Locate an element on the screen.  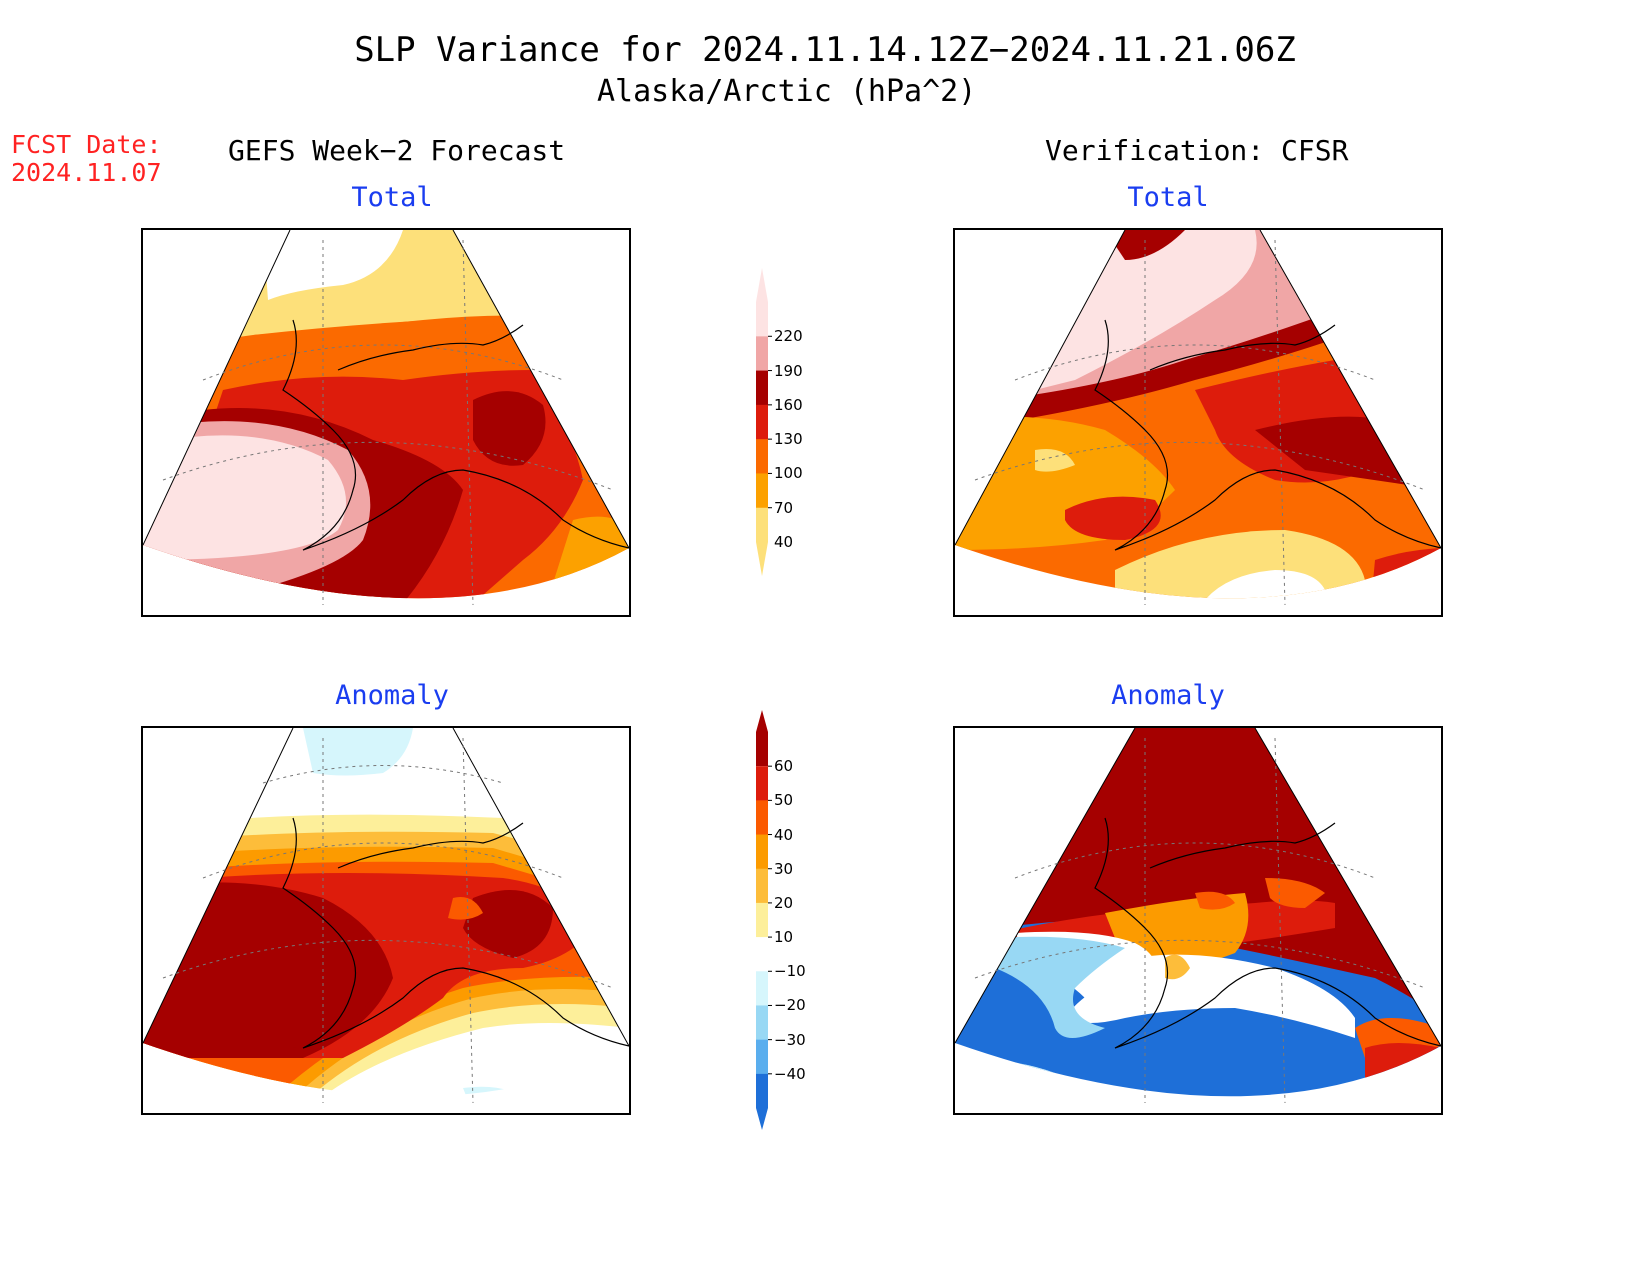
map-forecast-total is located at coordinates (386, 422).